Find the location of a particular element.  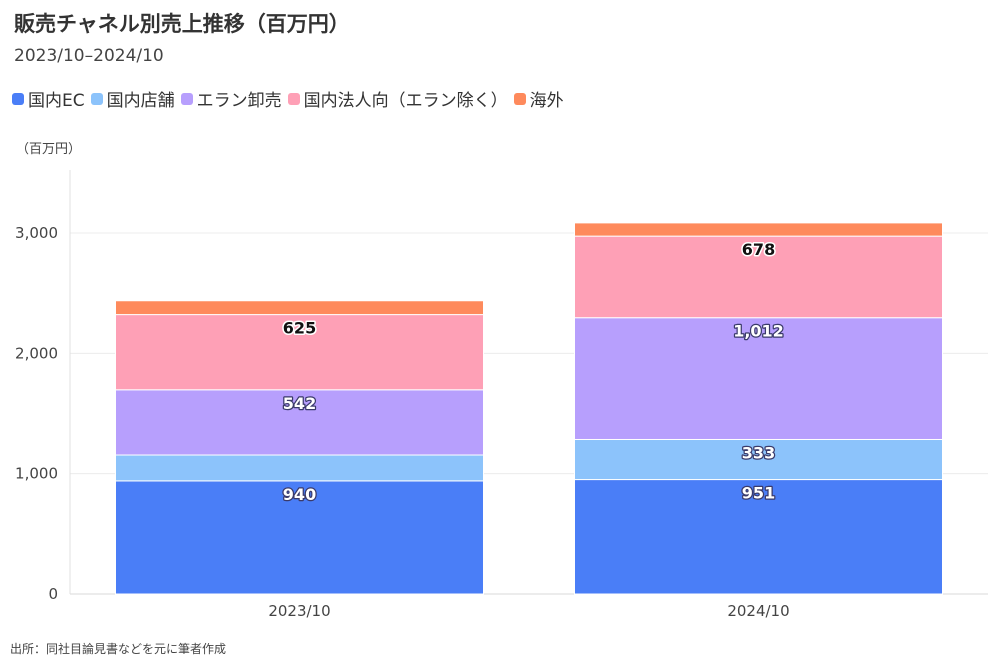

legend-item-elan-wholesale: エラン卸売 is located at coordinates (231, 98).